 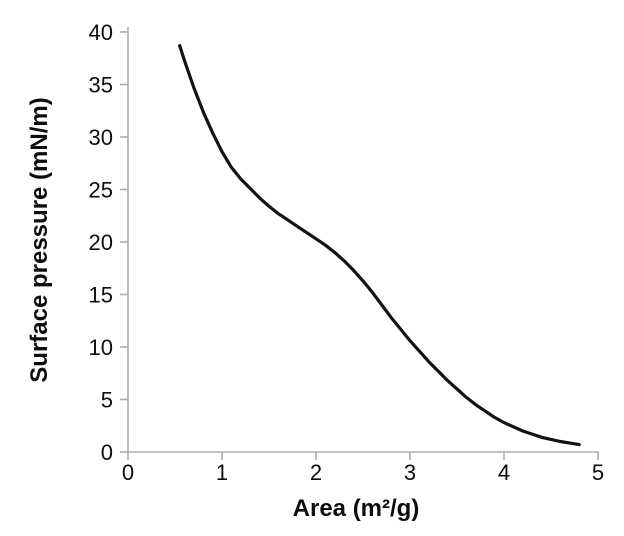 What do you see at coordinates (107, 400) in the screenshot?
I see `y-tick-label: 5` at bounding box center [107, 400].